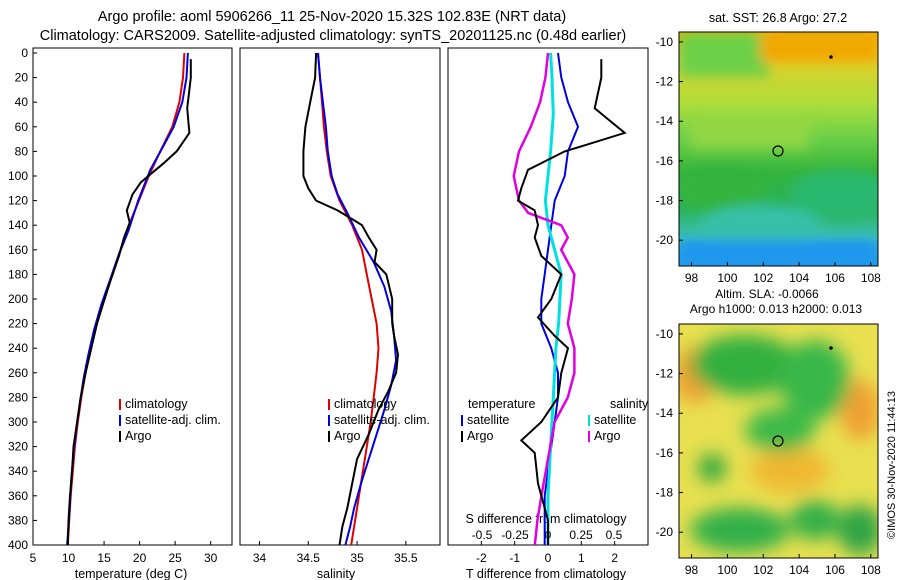 The image size is (900, 580). What do you see at coordinates (581, 558) in the screenshot?
I see `t-diff-tick-label: 1` at bounding box center [581, 558].